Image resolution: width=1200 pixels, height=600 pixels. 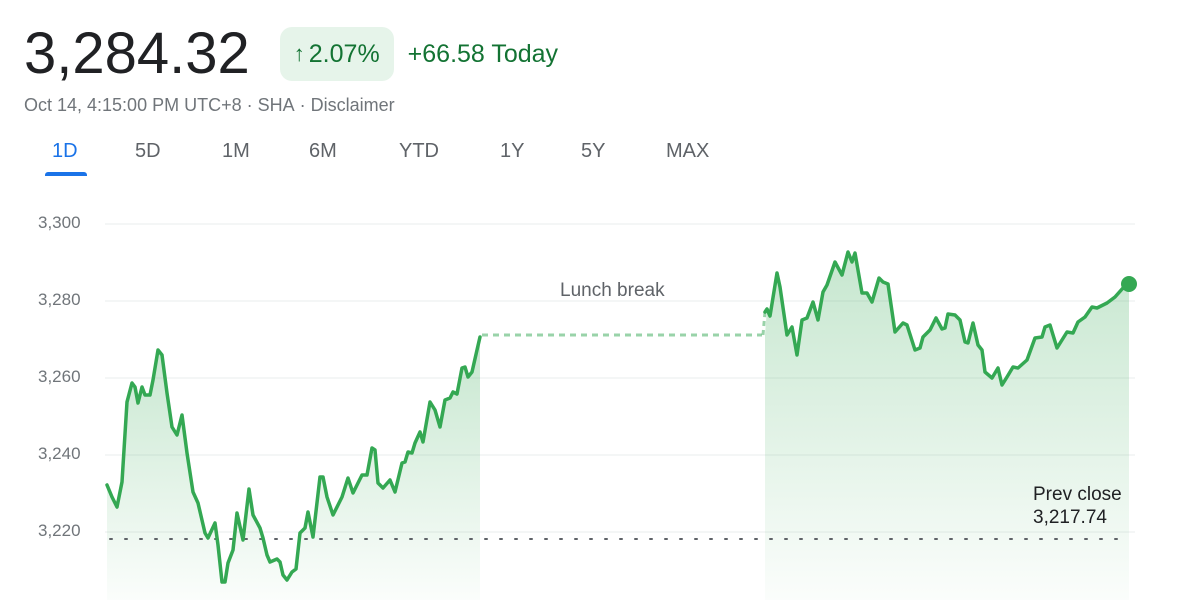 What do you see at coordinates (1077, 506) in the screenshot?
I see `prev-close-annotation: Prev close 3,217.74` at bounding box center [1077, 506].